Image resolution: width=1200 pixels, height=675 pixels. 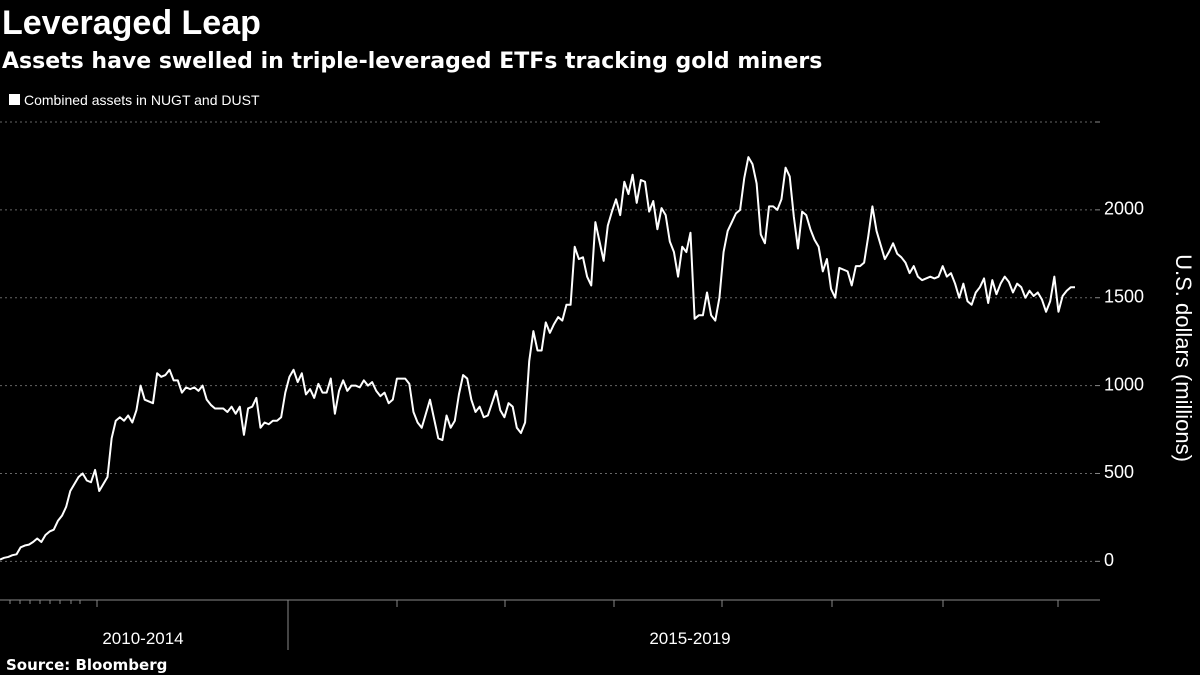 I want to click on legend-label: Combined assets in NUGT and DUST, so click(x=142, y=100).